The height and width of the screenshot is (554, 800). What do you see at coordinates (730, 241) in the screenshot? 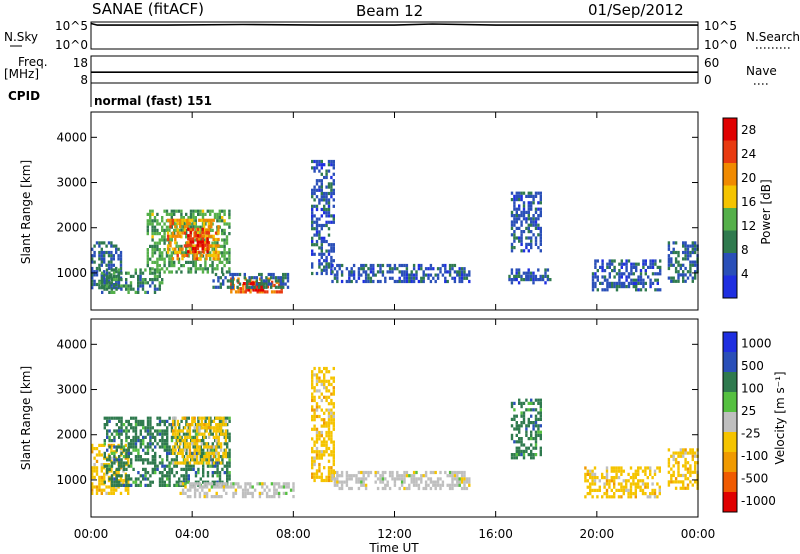
I see `colorbar-swatch` at bounding box center [730, 241].